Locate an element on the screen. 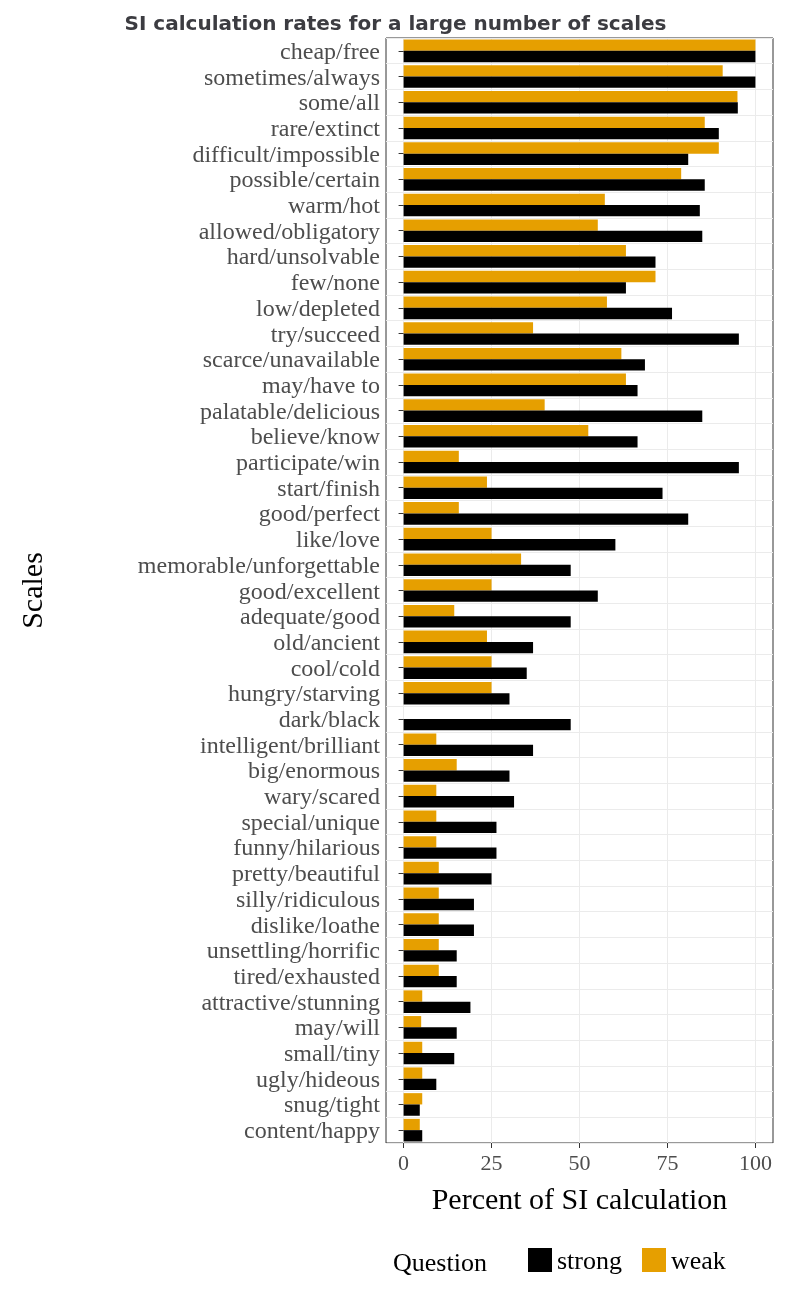  y-tick-label: start/finish is located at coordinates (328, 487).